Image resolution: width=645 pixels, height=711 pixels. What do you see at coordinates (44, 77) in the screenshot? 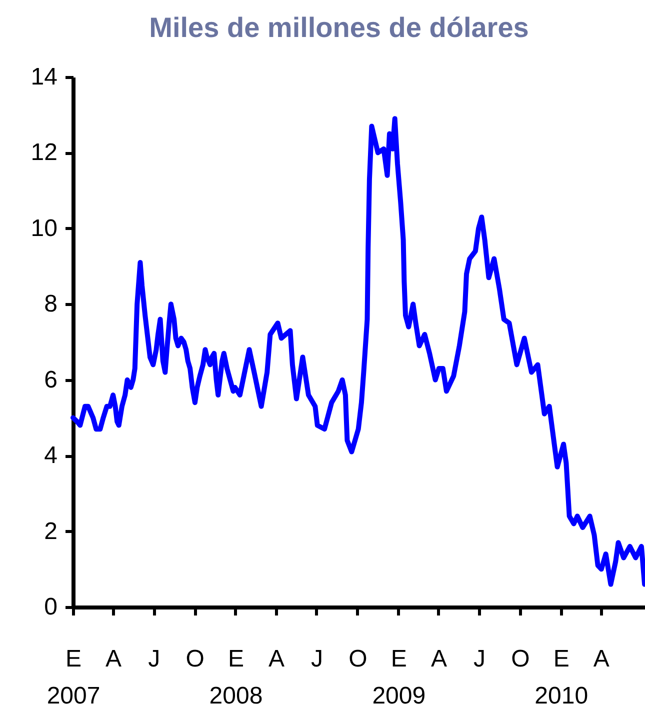
I see `y-tick-label: 14` at bounding box center [44, 77].